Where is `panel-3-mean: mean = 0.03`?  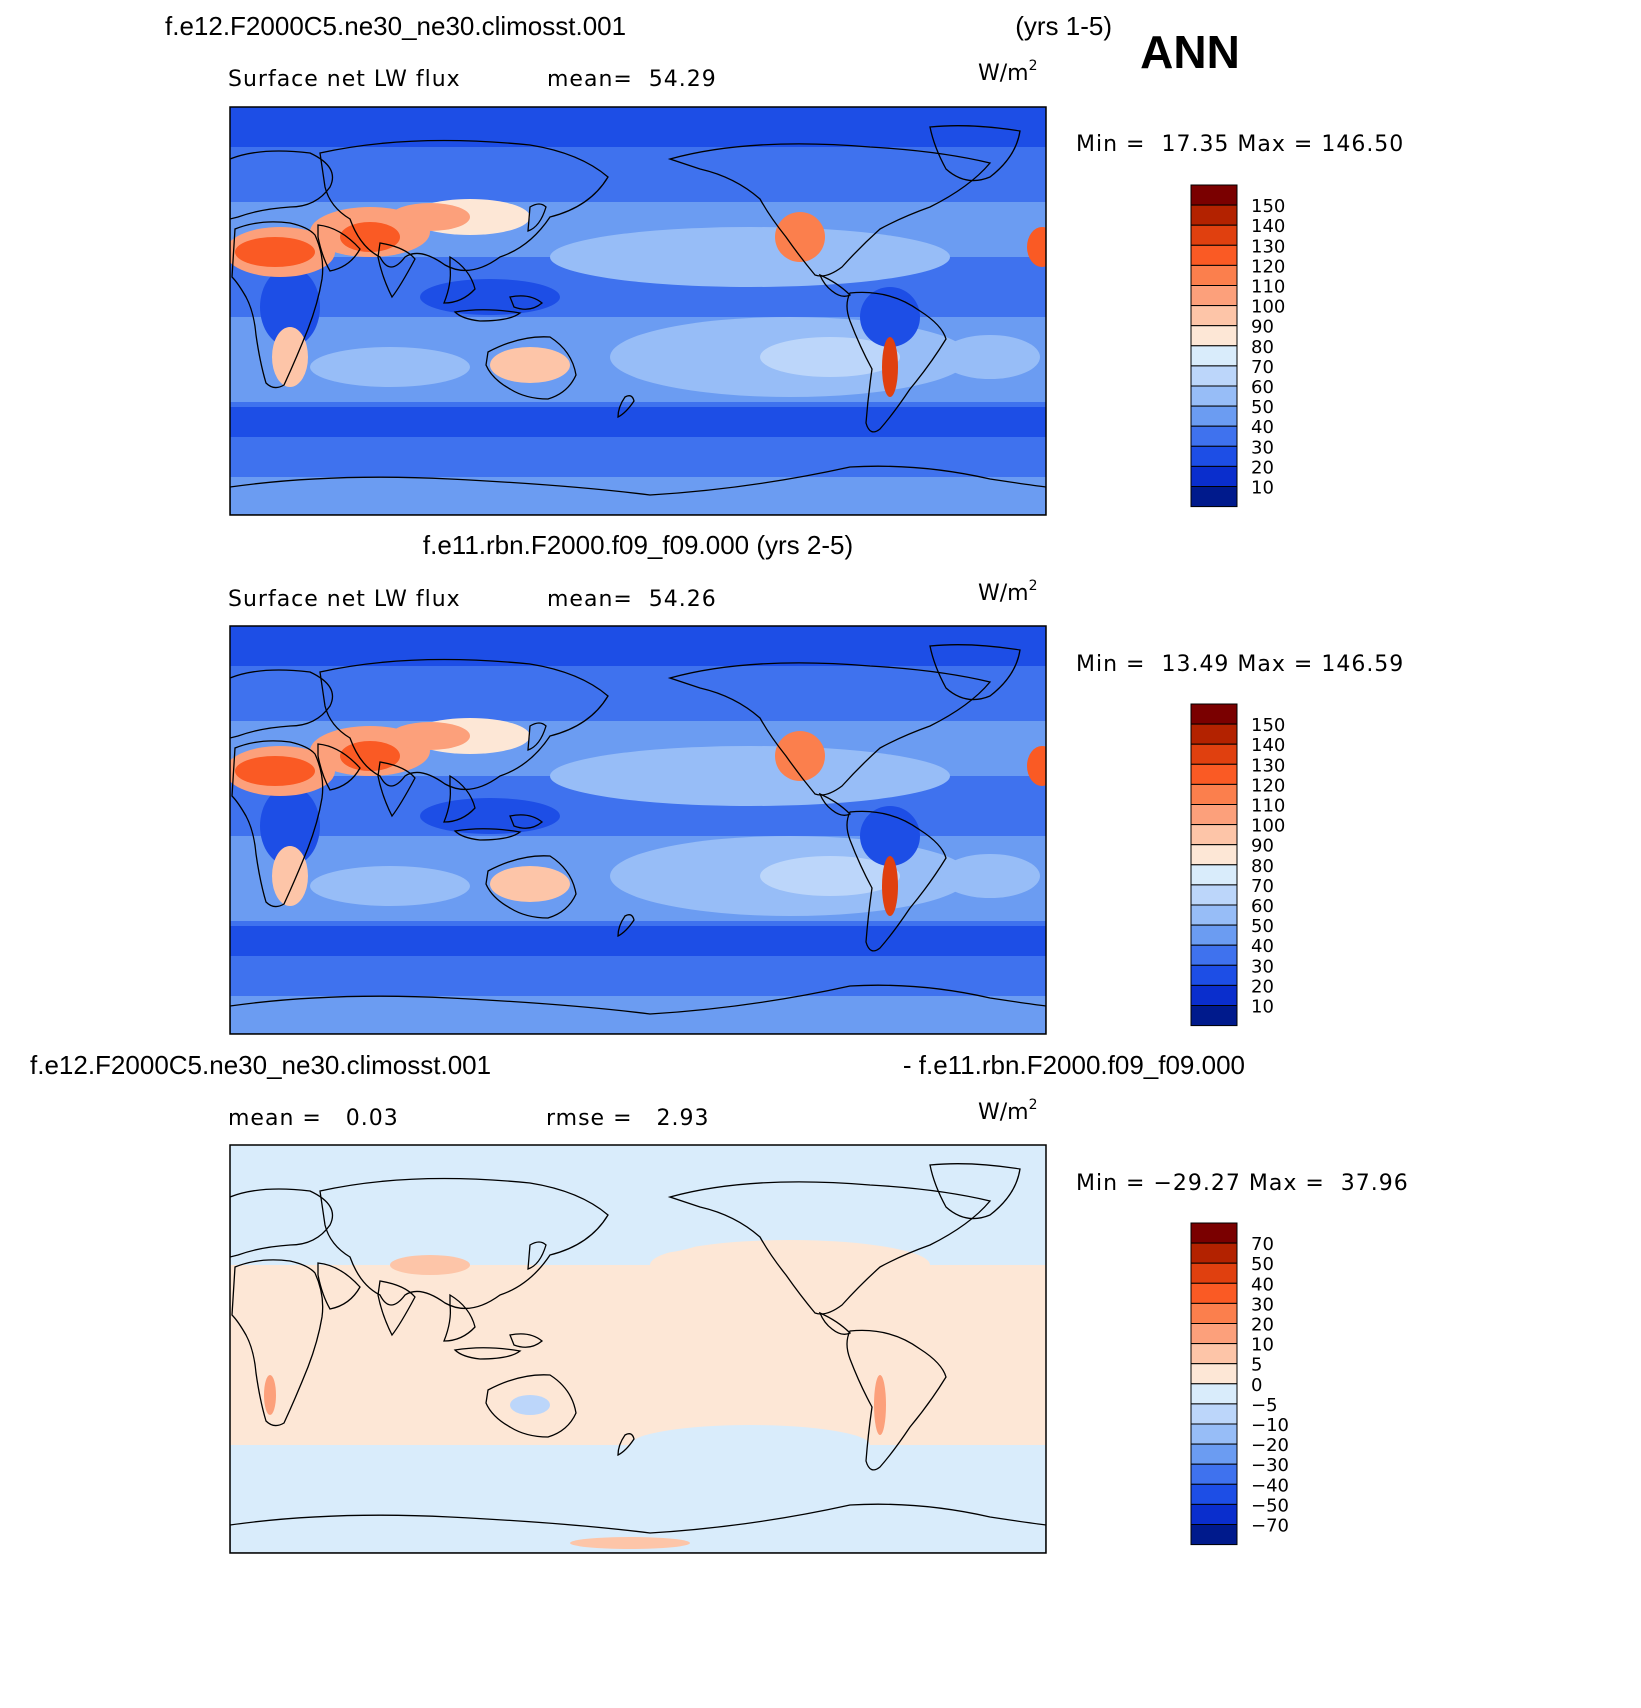
panel-3-mean: mean = 0.03 is located at coordinates (313, 1118).